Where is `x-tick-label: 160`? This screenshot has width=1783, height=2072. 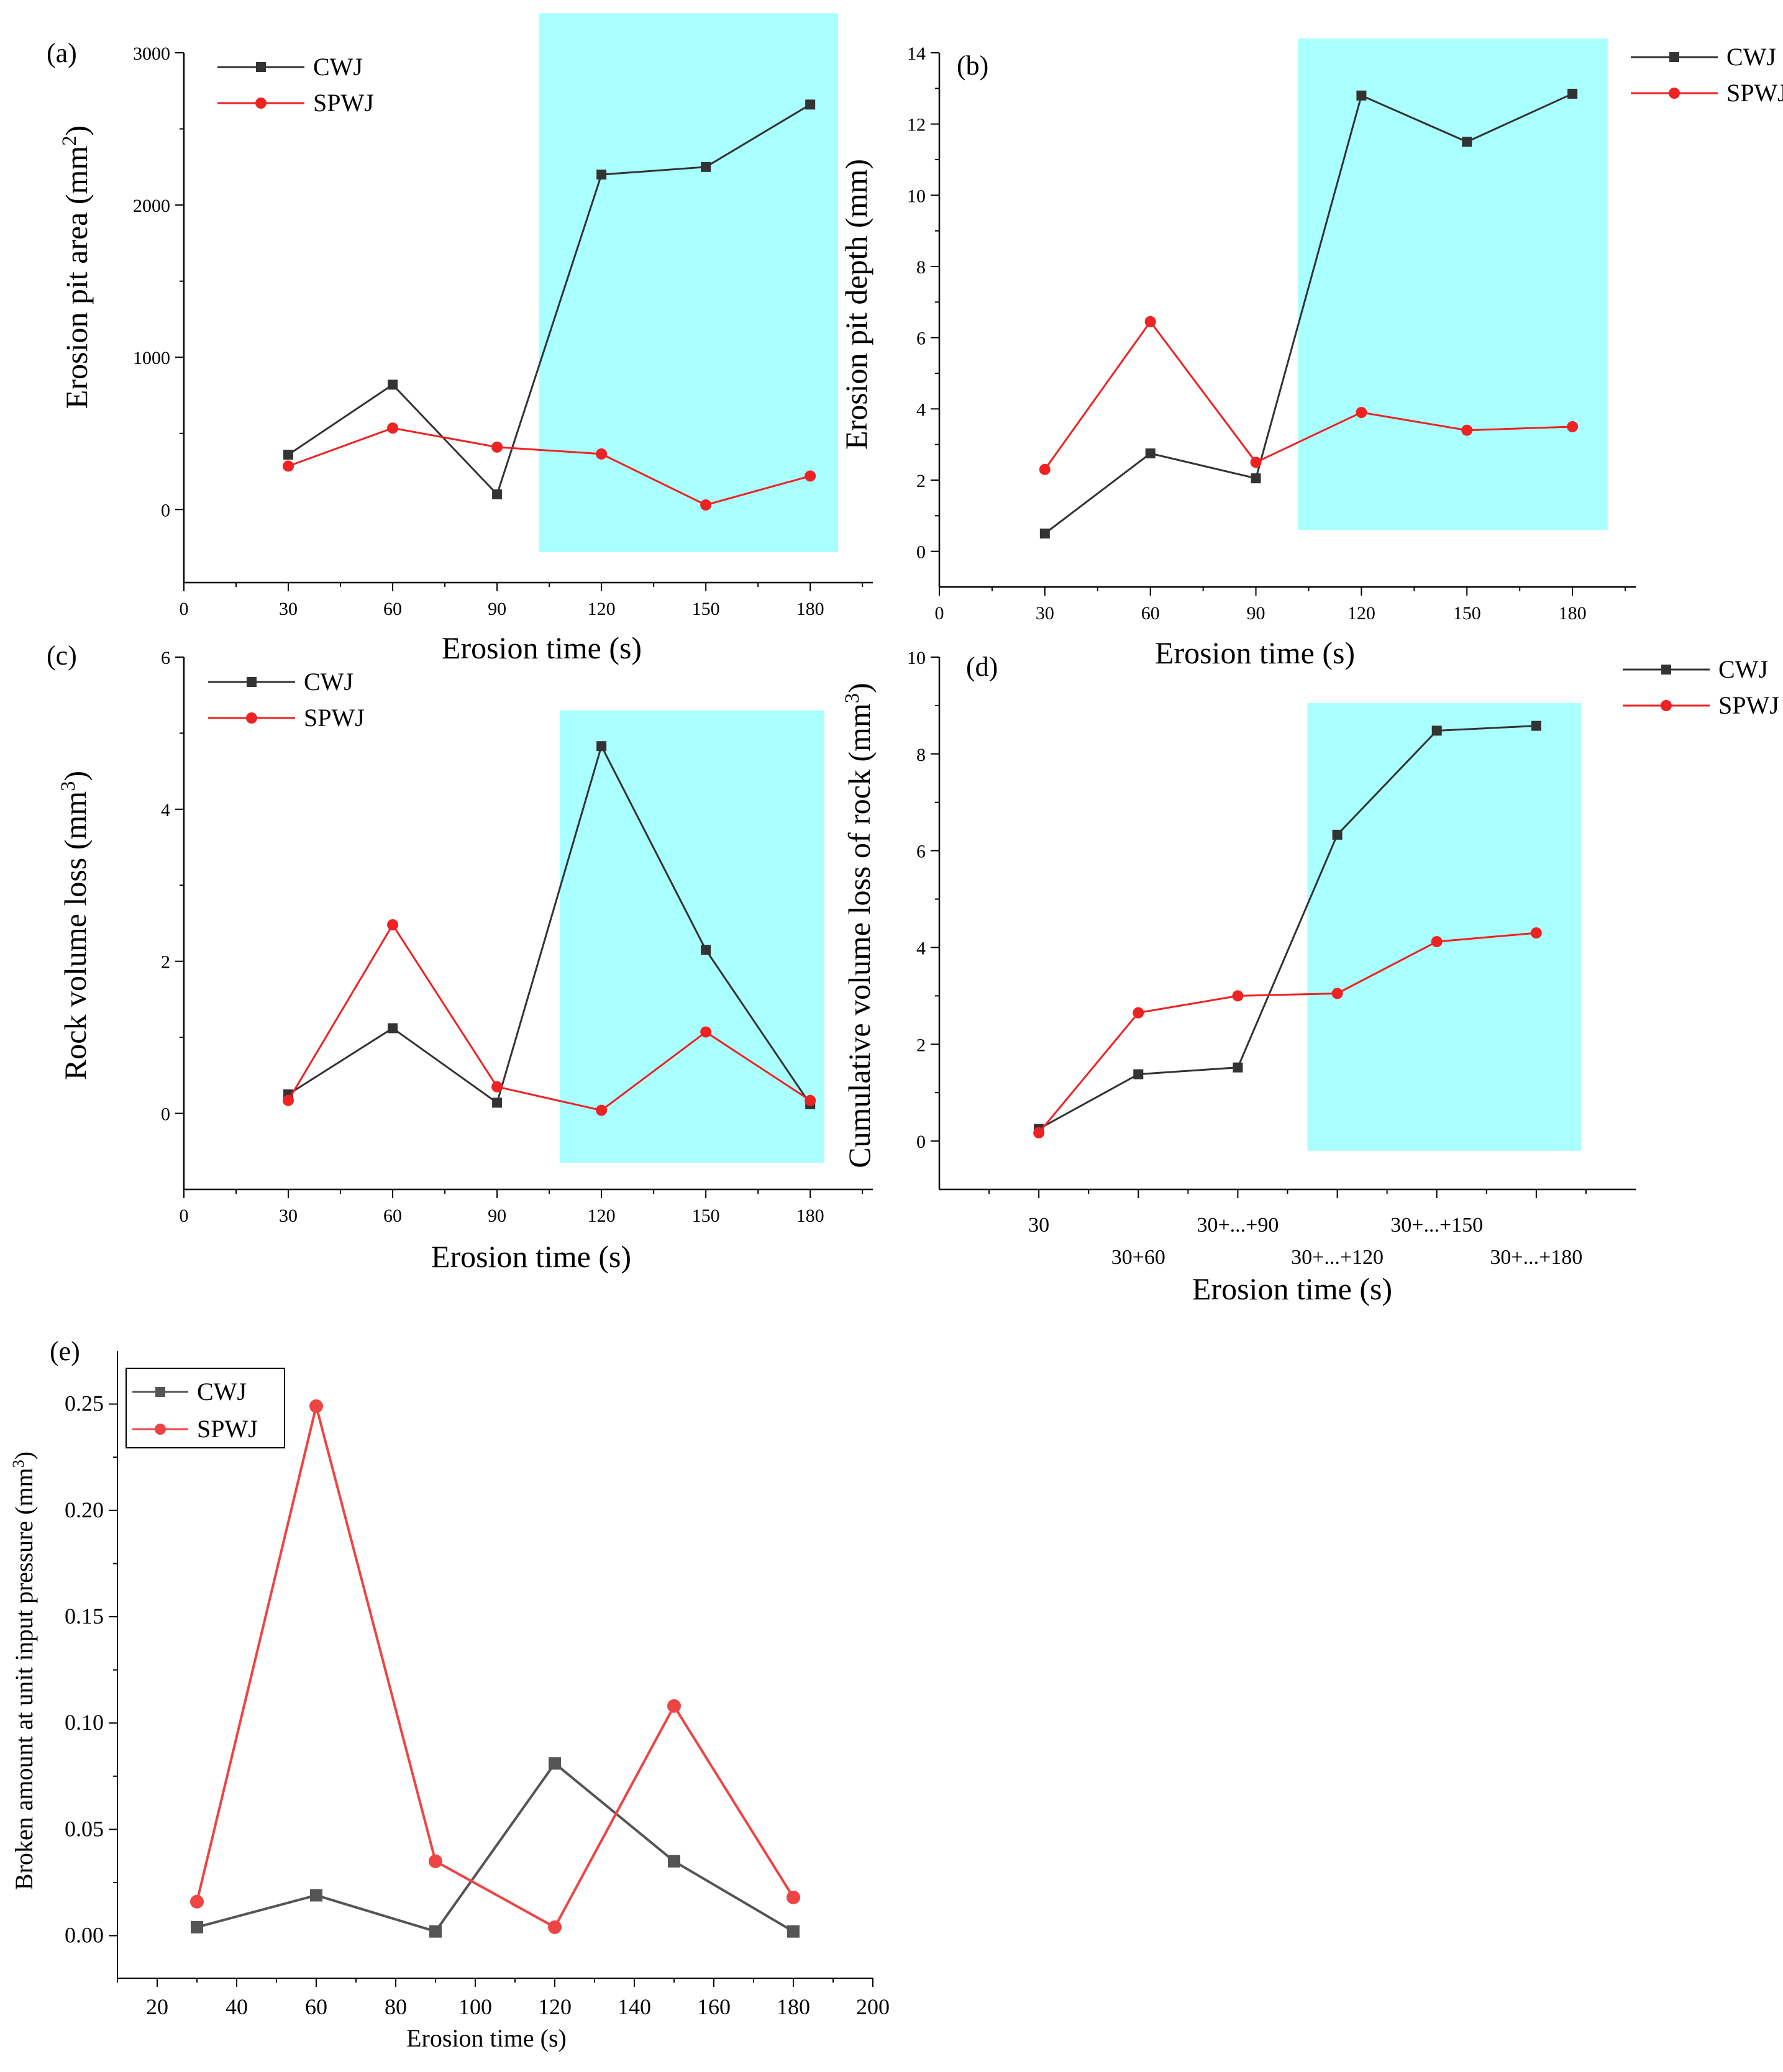 x-tick-label: 160 is located at coordinates (714, 2006).